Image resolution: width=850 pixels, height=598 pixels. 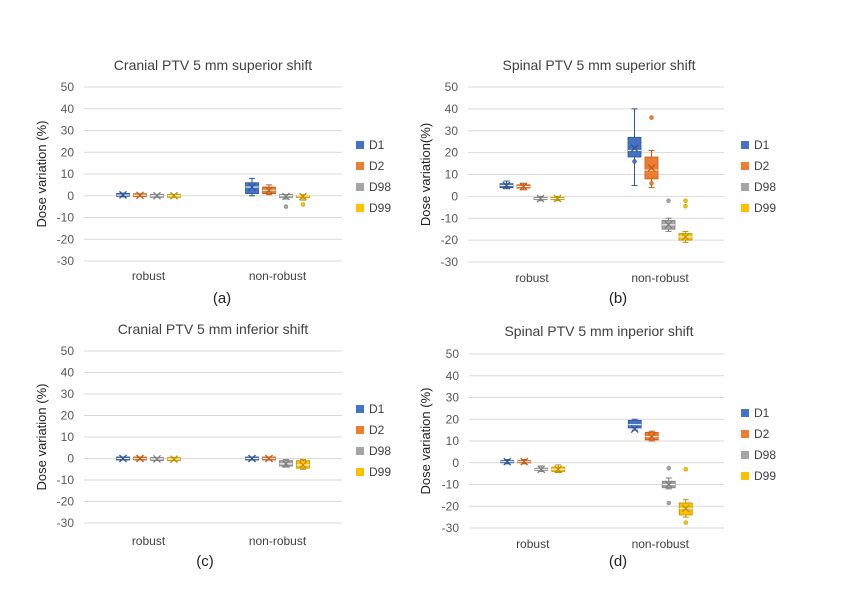 What do you see at coordinates (213, 65) in the screenshot?
I see `chart-title: Cranial PTV 5 mm superior shift` at bounding box center [213, 65].